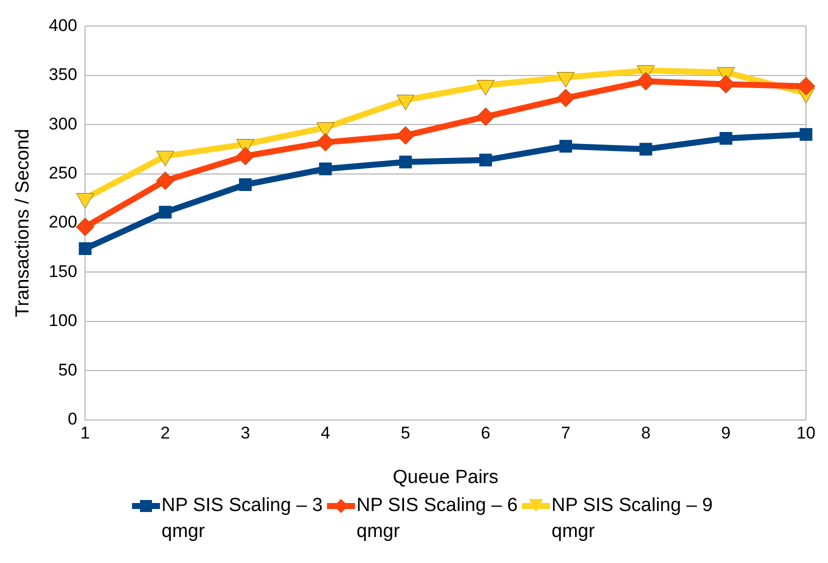 Image resolution: width=828 pixels, height=563 pixels. What do you see at coordinates (63, 222) in the screenshot?
I see `y-tick-label: 200` at bounding box center [63, 222].